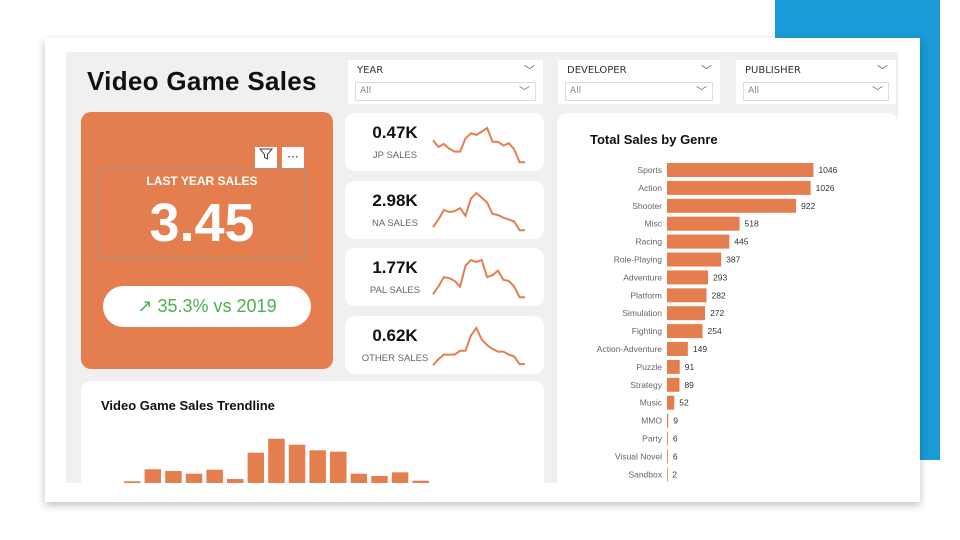  Describe the element at coordinates (646, 385) in the screenshot. I see `genre-label: Strategy` at that location.